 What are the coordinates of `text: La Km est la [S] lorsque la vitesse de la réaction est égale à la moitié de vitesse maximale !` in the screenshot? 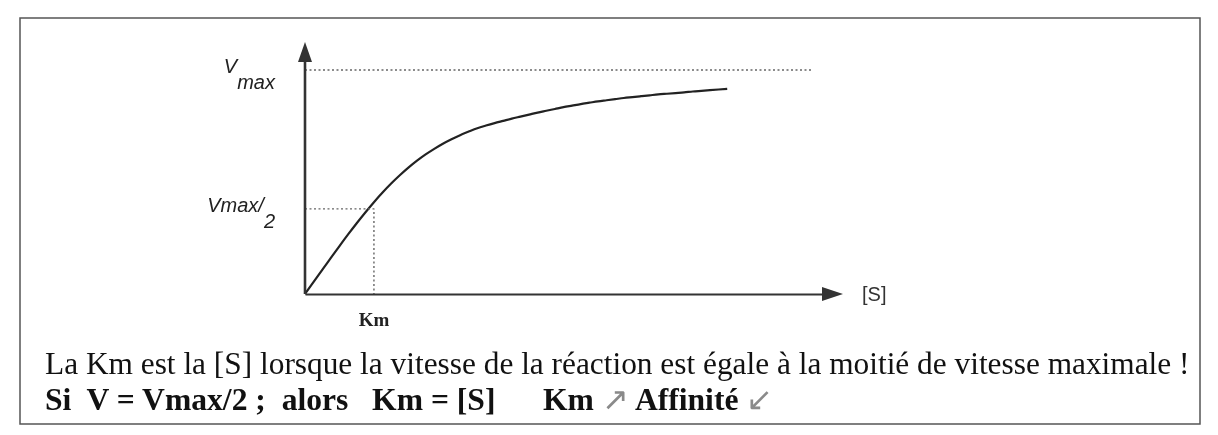 It's located at (617, 363).